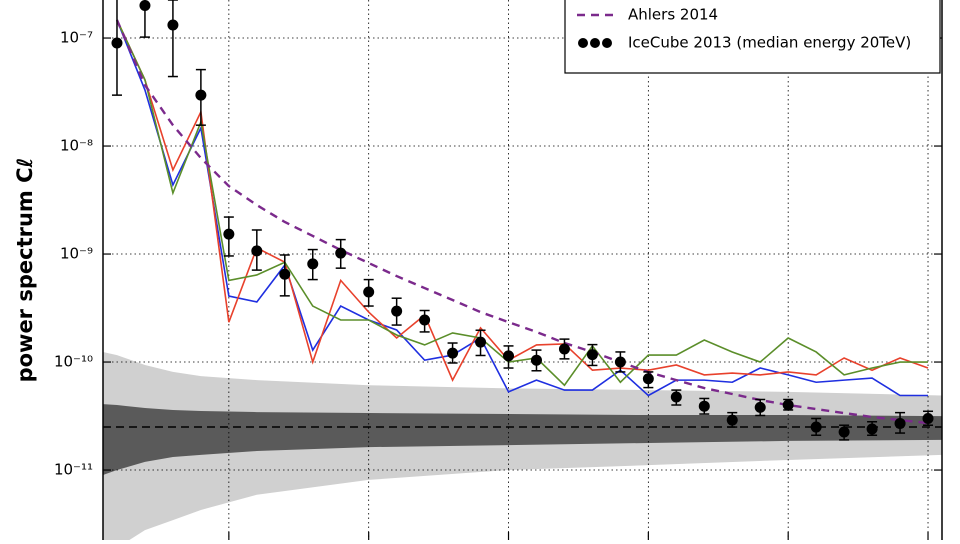 The width and height of the screenshot is (960, 544). Describe the element at coordinates (76, 38) in the screenshot. I see `y-tick-label: 10⁻⁷` at that location.